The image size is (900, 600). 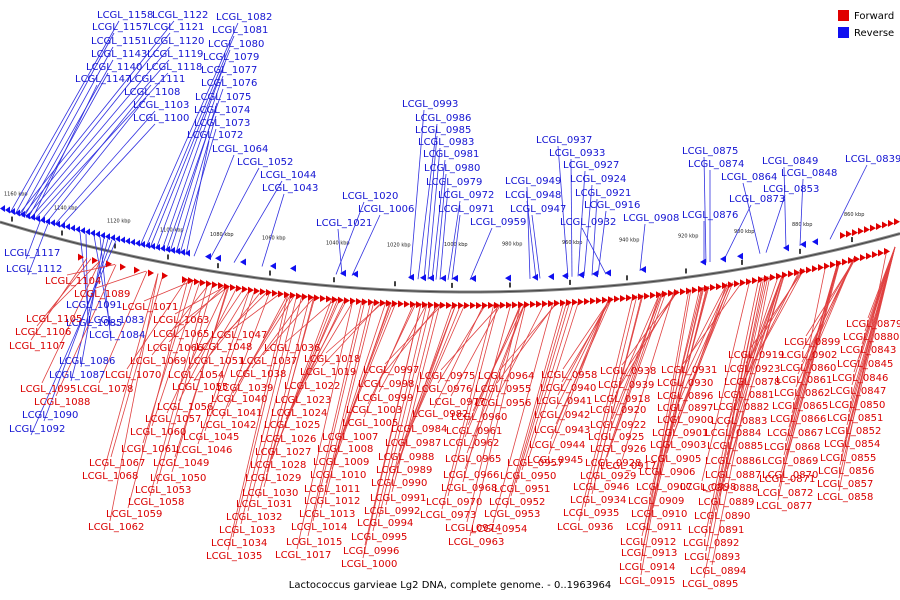 What do you see at coordinates (48, 389) in the screenshot?
I see `gene-label: LCGL_1095` at bounding box center [48, 389].